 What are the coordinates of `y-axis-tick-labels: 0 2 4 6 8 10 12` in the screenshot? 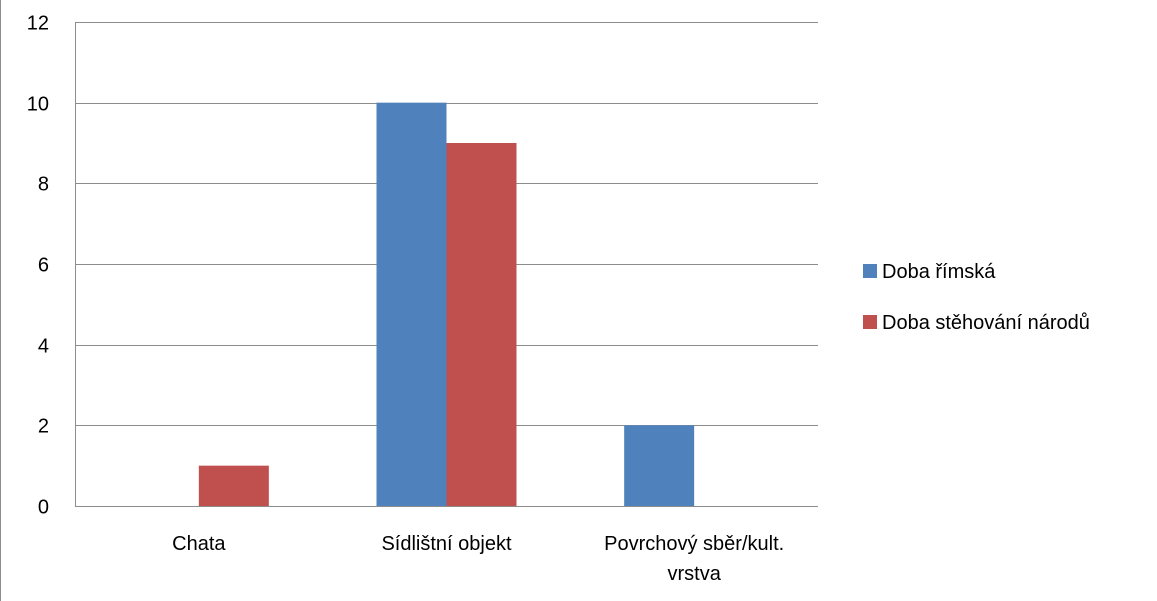 It's located at (38, 266).